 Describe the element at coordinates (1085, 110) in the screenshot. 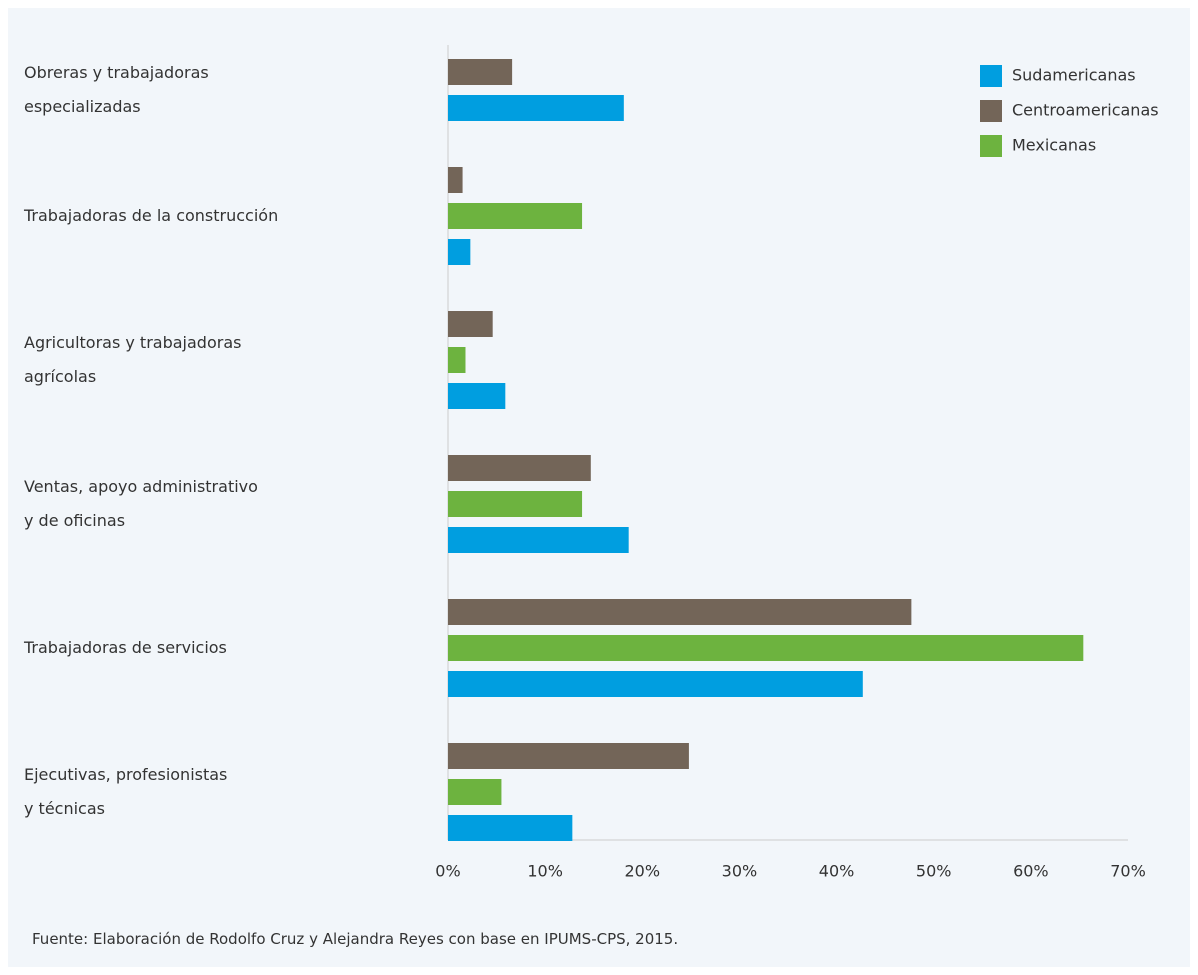

I see `legend-label: Centroamericanas` at that location.